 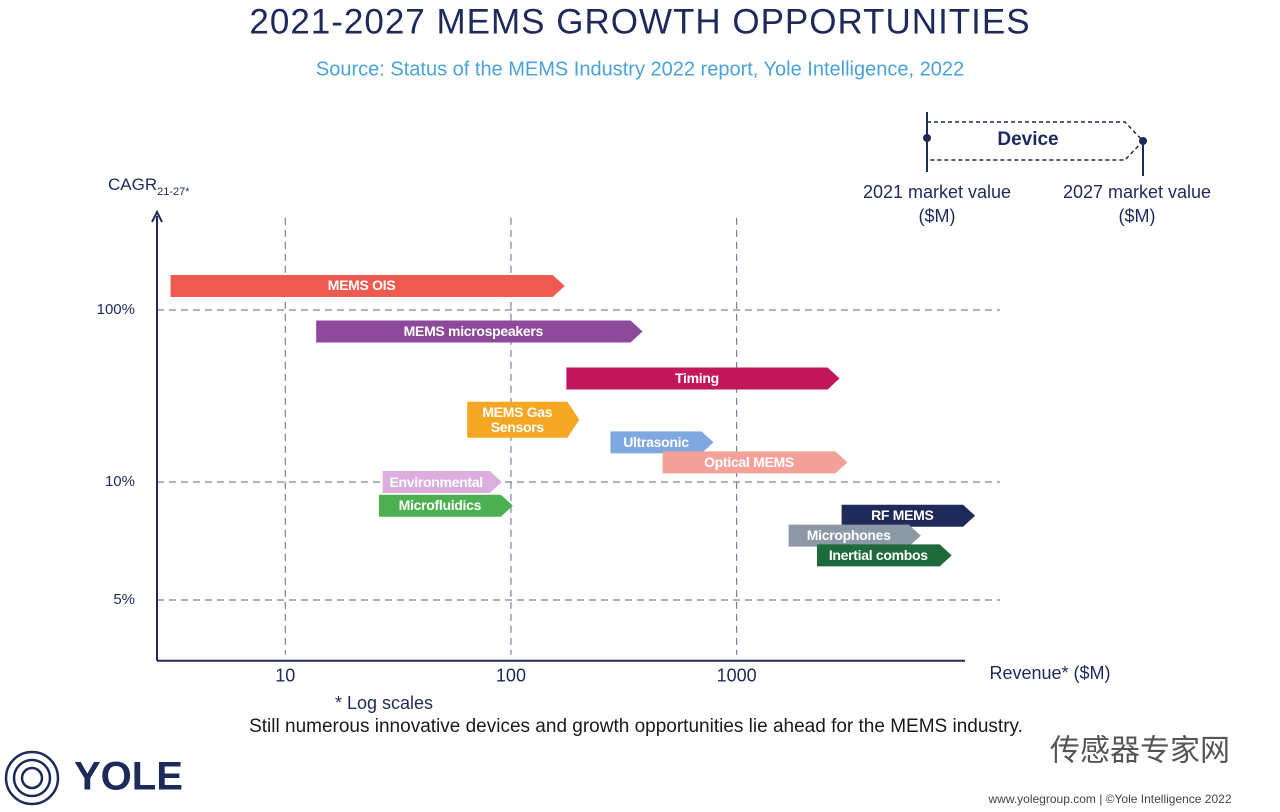 I want to click on logo-ring, so click(x=32, y=778).